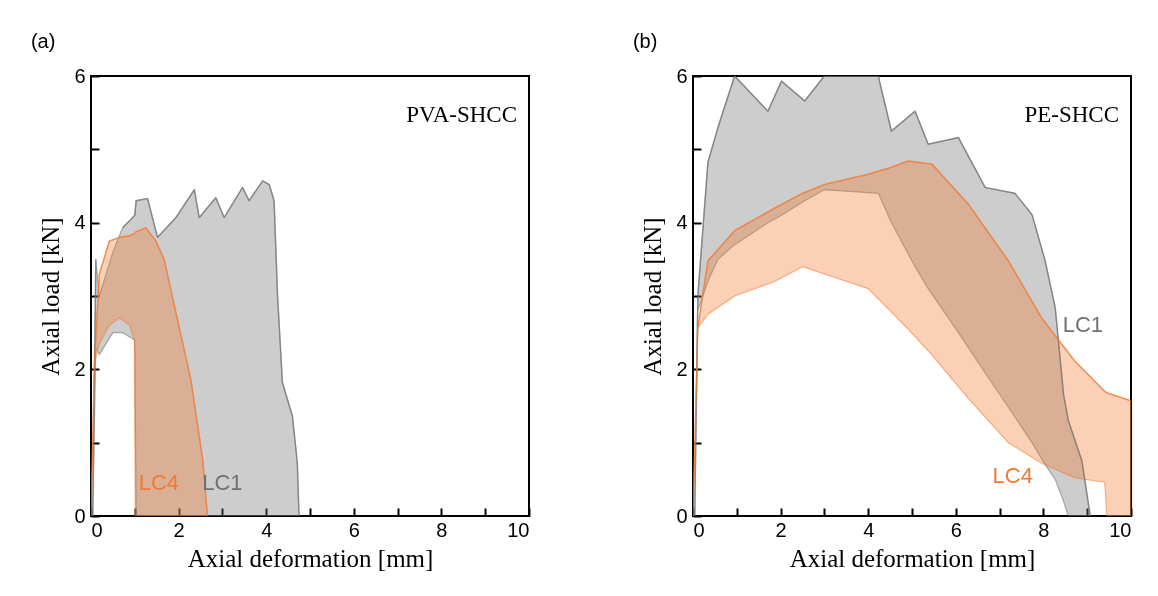 This screenshot has height=596, width=1158. Describe the element at coordinates (645, 41) in the screenshot. I see `chart-title: (b)` at that location.